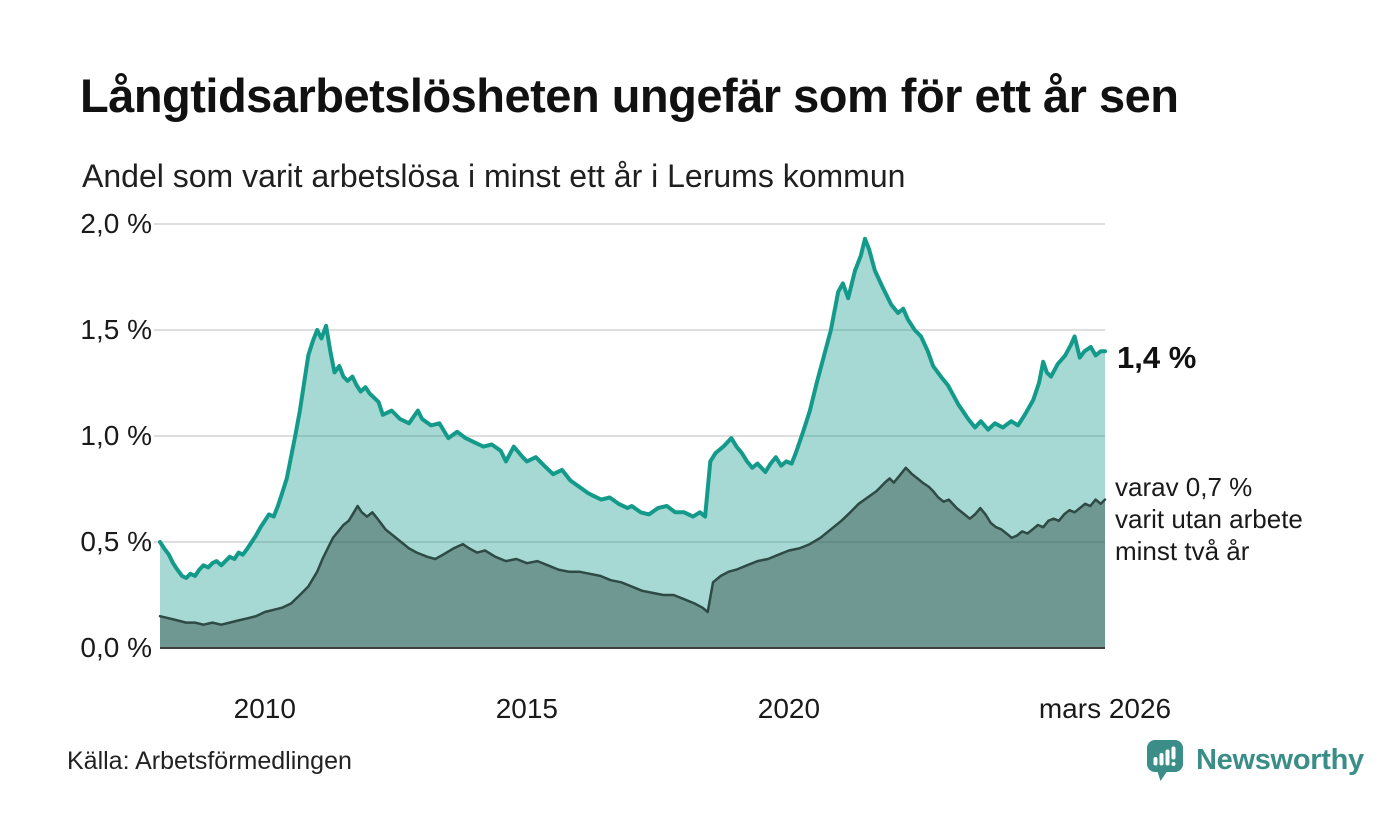 This screenshot has width=1400, height=840. What do you see at coordinates (1105, 708) in the screenshot?
I see `x-tick-label: mars 2026` at bounding box center [1105, 708].